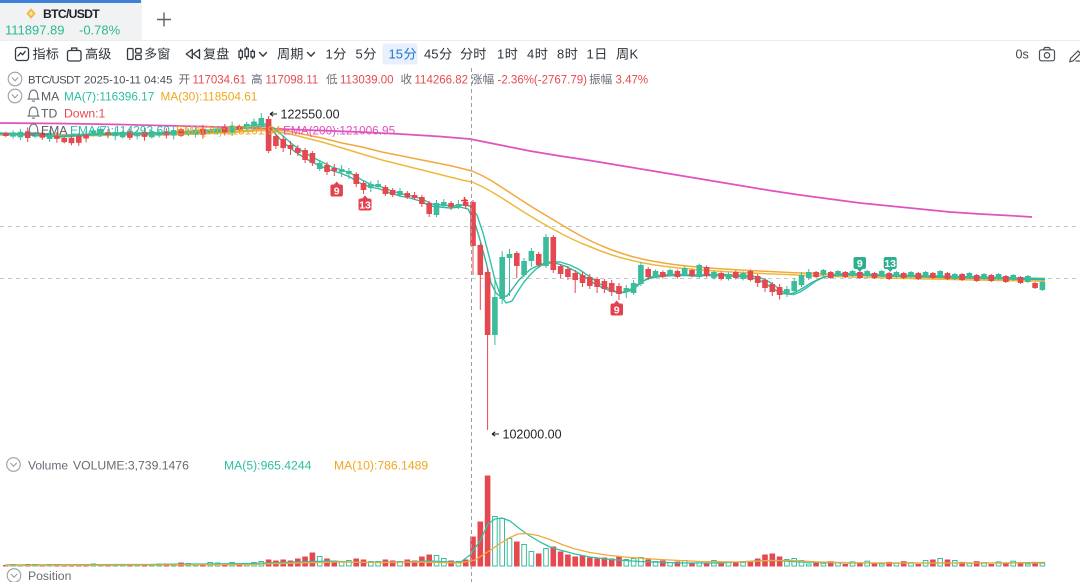 Image resolution: width=1080 pixels, height=587 pixels. I want to click on svg-text: EMA(200):121006.95, so click(339, 130).